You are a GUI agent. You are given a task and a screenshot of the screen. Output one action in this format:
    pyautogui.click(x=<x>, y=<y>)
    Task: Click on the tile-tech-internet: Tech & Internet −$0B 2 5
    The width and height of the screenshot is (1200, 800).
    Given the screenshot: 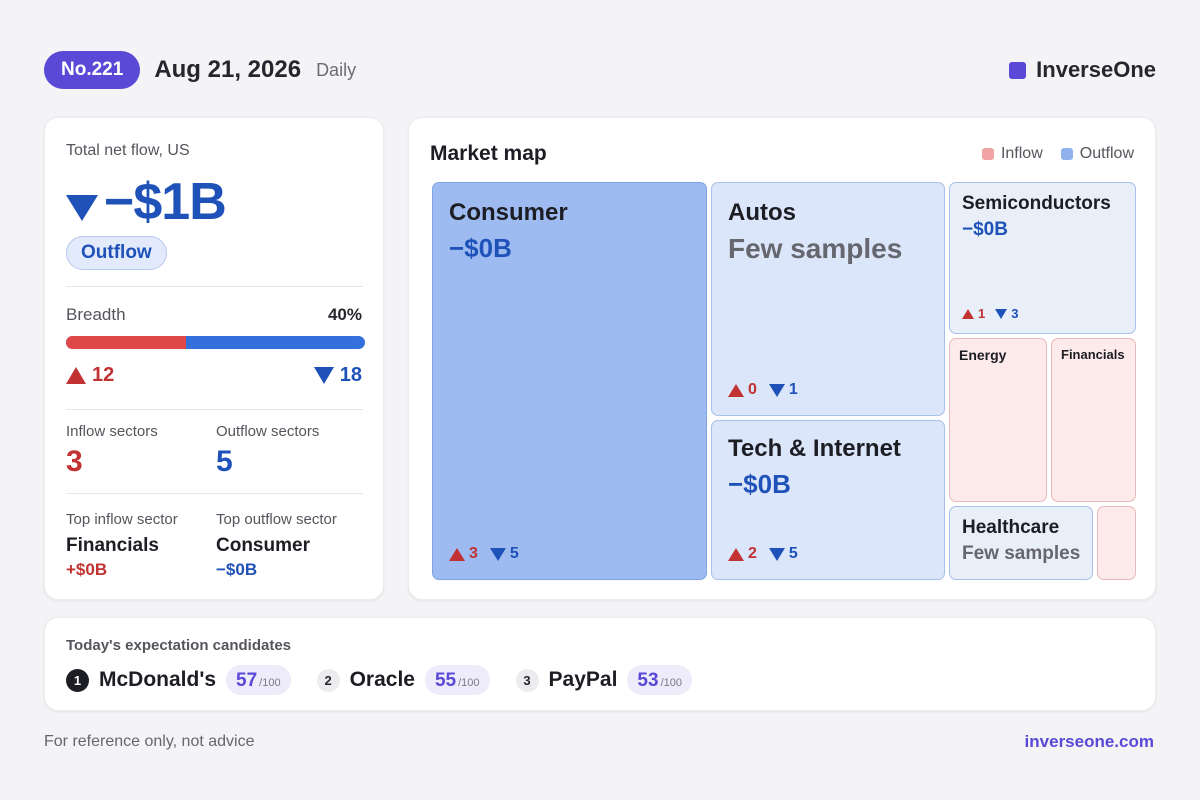 What is the action you would take?
    pyautogui.click(x=828, y=500)
    